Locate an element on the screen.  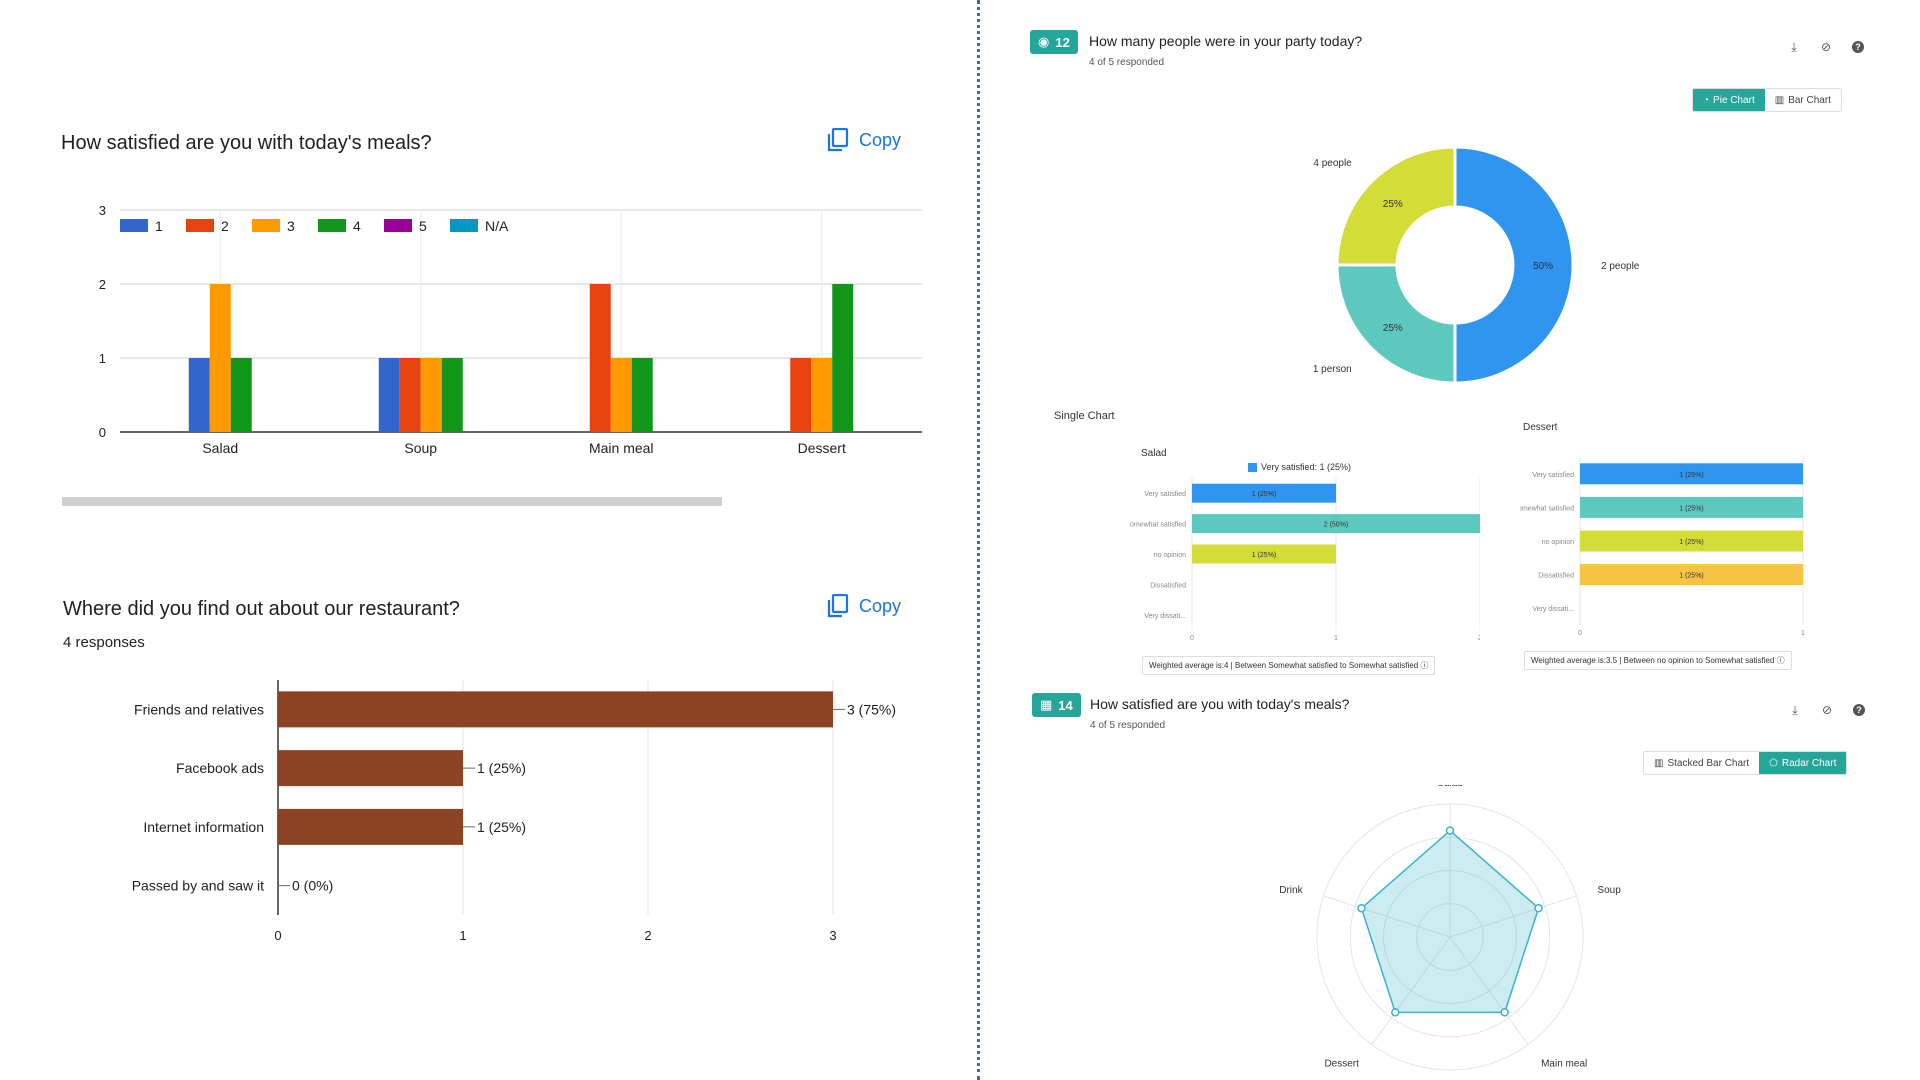
copy-button-source: Copy is located at coordinates (864, 606).